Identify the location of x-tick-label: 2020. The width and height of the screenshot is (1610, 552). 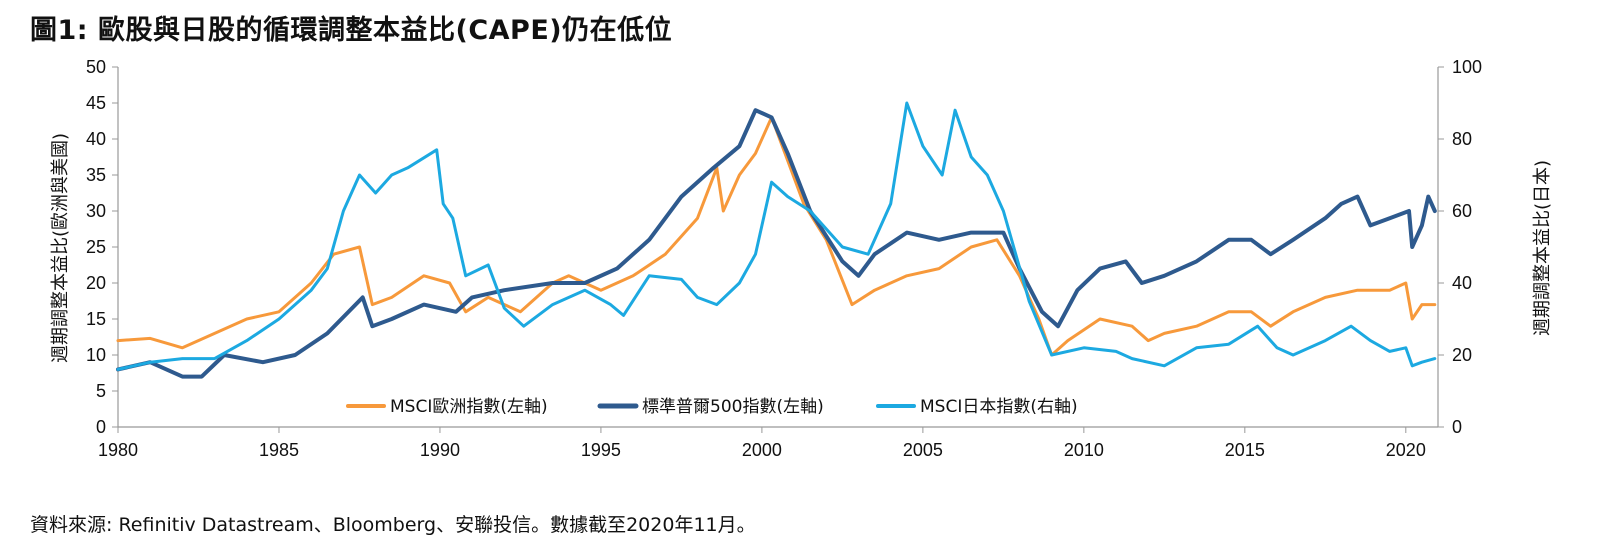
(1406, 450).